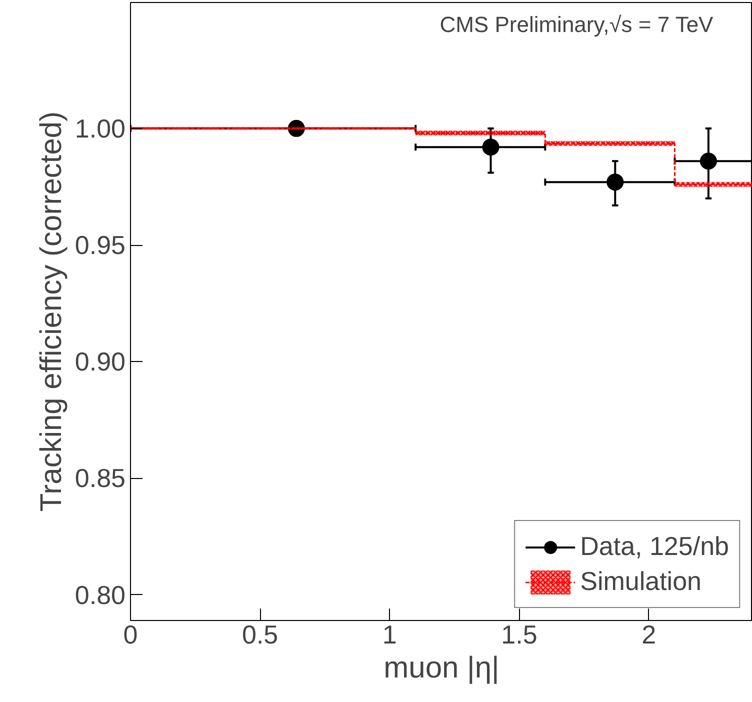  I want to click on y-tick-label: 0.85, so click(100, 478).